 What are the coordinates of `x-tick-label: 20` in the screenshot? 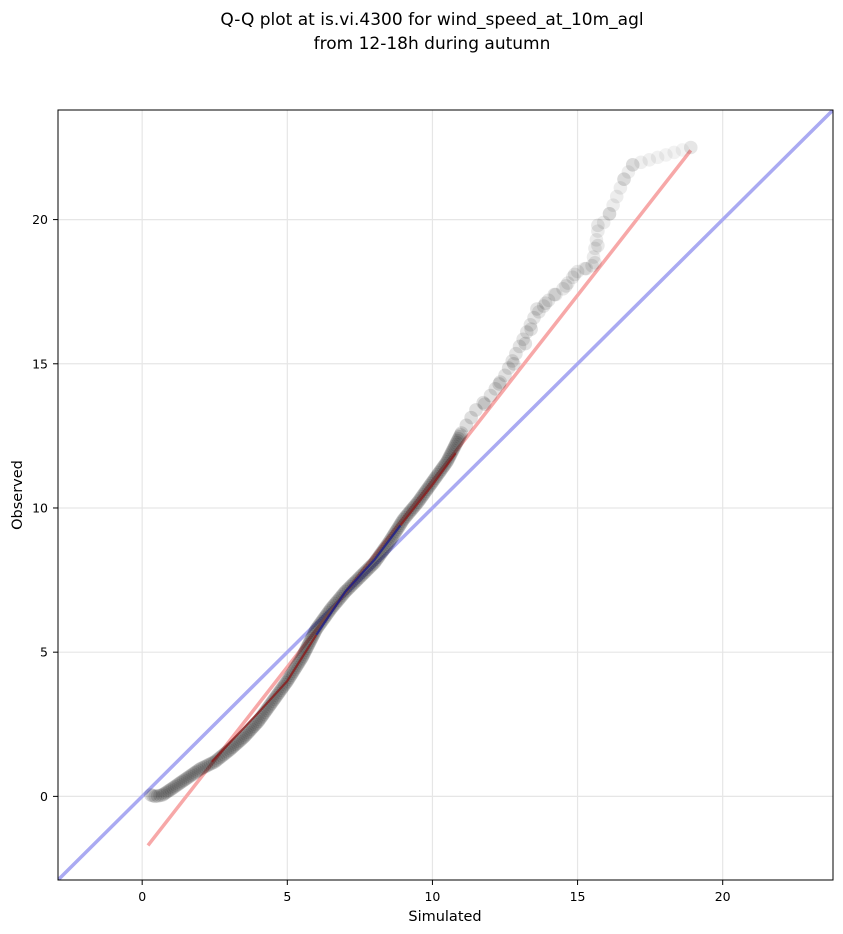 It's located at (723, 896).